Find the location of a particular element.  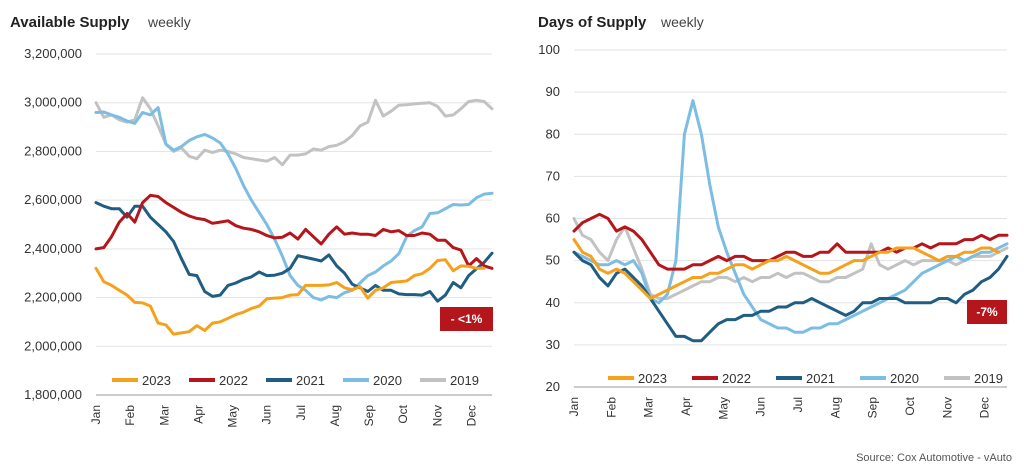

source-note: Source: Cox Automotive - vAuto is located at coordinates (934, 458).